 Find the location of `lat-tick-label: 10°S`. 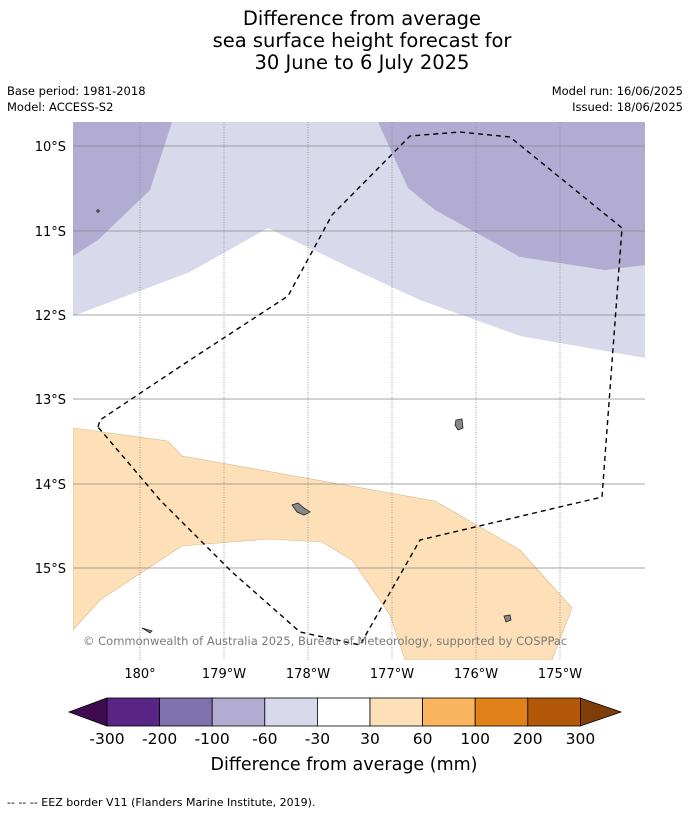

lat-tick-label: 10°S is located at coordinates (50, 147).